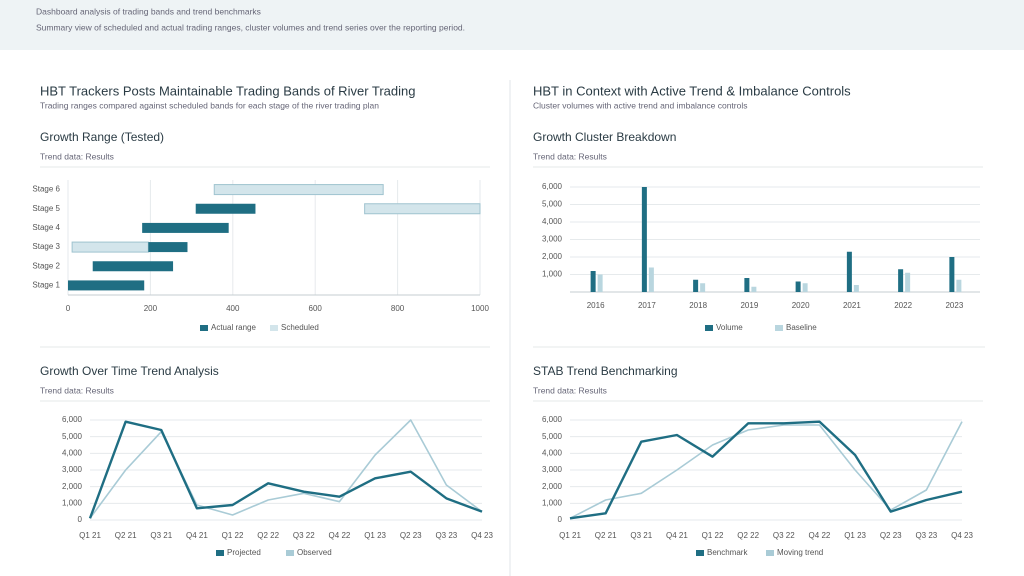 Image resolution: width=1024 pixels, height=576 pixels. What do you see at coordinates (512, 25) in the screenshot?
I see `top-banner` at bounding box center [512, 25].